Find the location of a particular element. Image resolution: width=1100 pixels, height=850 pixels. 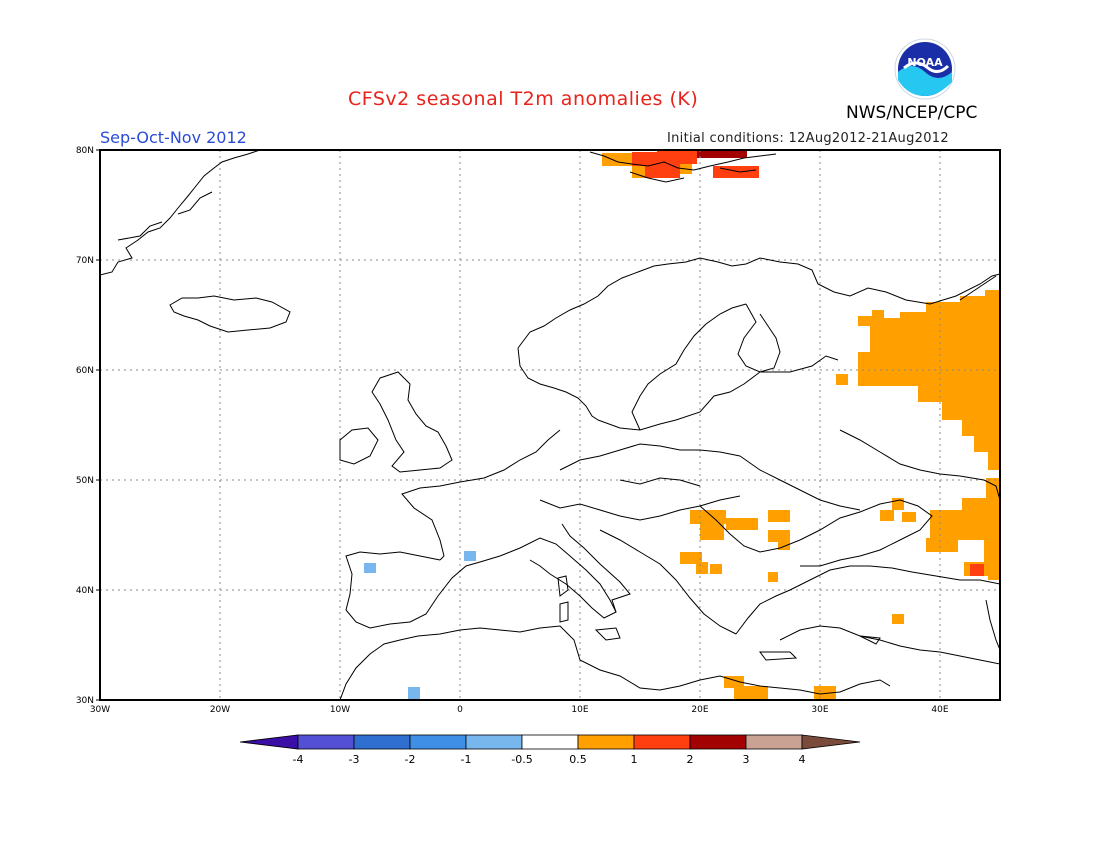

lon-tick-label: 0 is located at coordinates (460, 710).